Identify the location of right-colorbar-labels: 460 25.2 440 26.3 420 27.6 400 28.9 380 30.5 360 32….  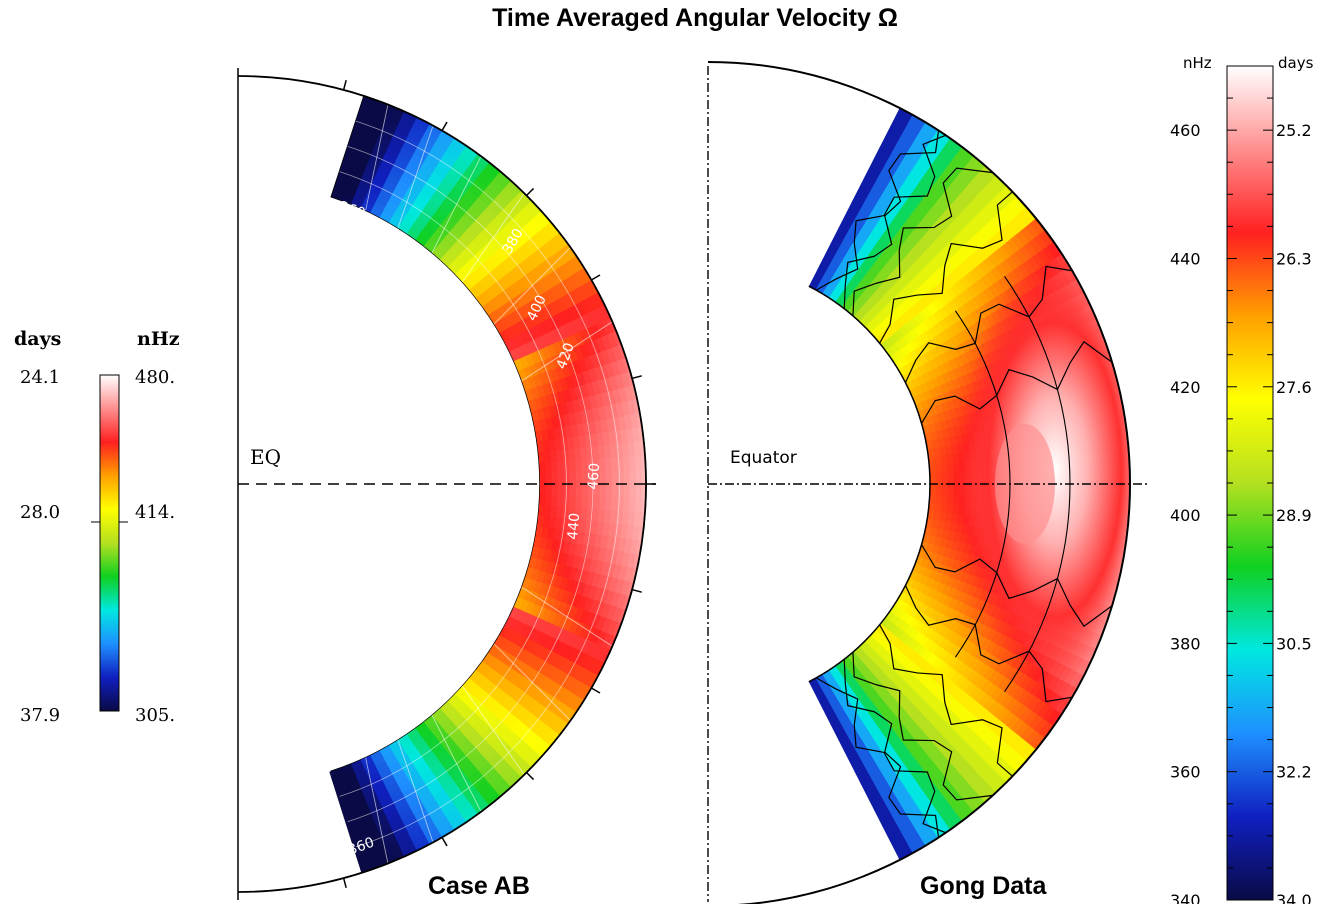
(1241, 512).